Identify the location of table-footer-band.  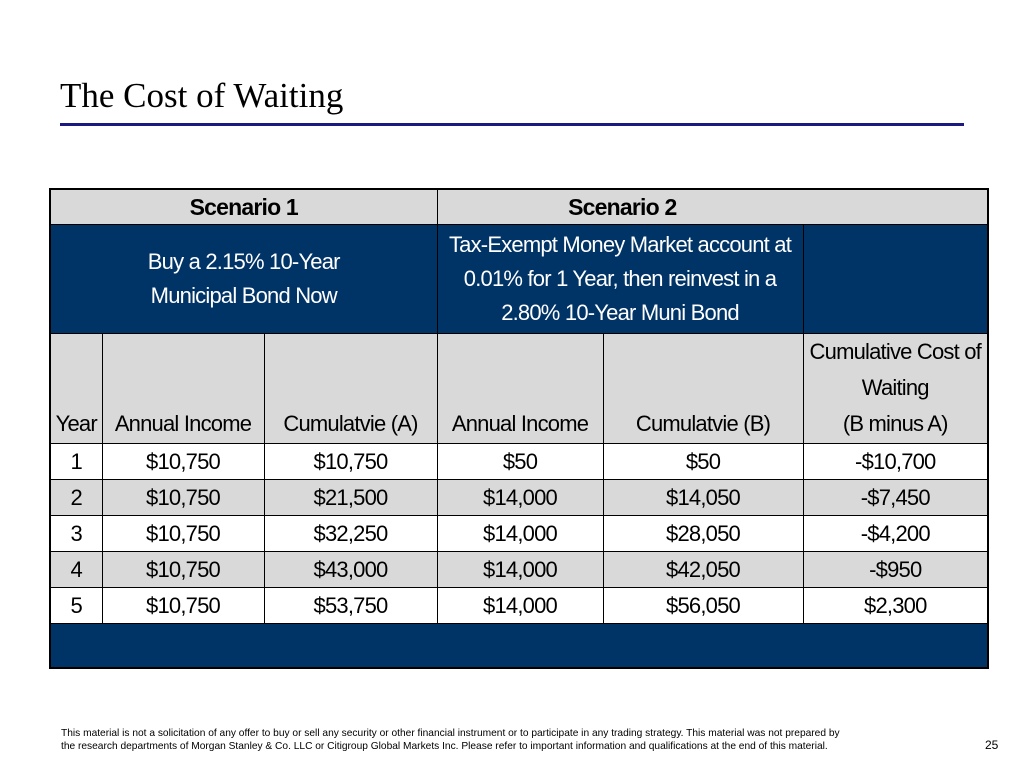
(519, 646).